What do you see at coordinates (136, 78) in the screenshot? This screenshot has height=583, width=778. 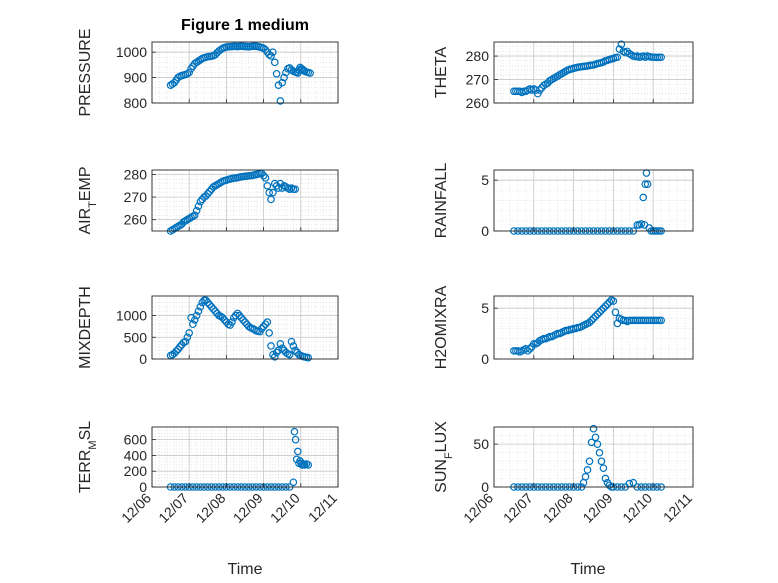 I see `y-tick-label: 900` at bounding box center [136, 78].